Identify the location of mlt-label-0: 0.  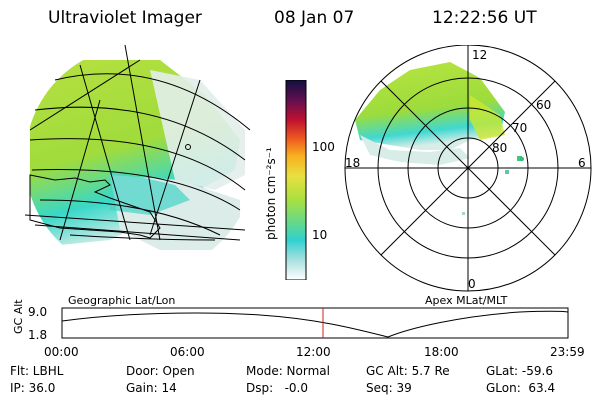
(472, 284).